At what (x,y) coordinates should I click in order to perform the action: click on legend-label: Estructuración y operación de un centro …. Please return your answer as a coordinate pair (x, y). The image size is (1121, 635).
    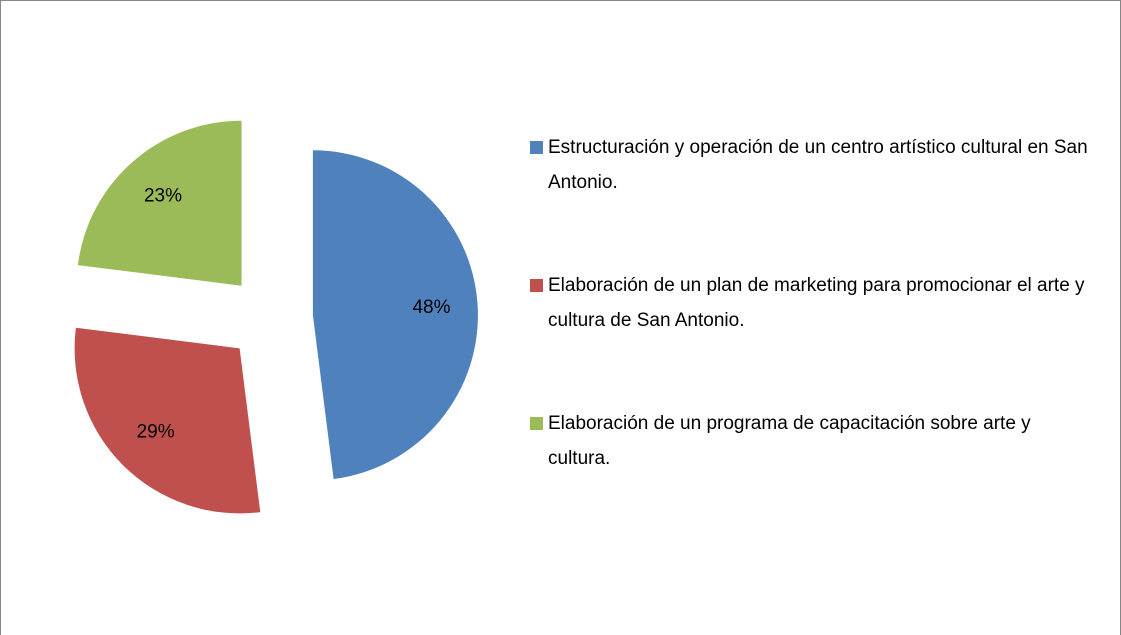
    Looking at the image, I should click on (818, 165).